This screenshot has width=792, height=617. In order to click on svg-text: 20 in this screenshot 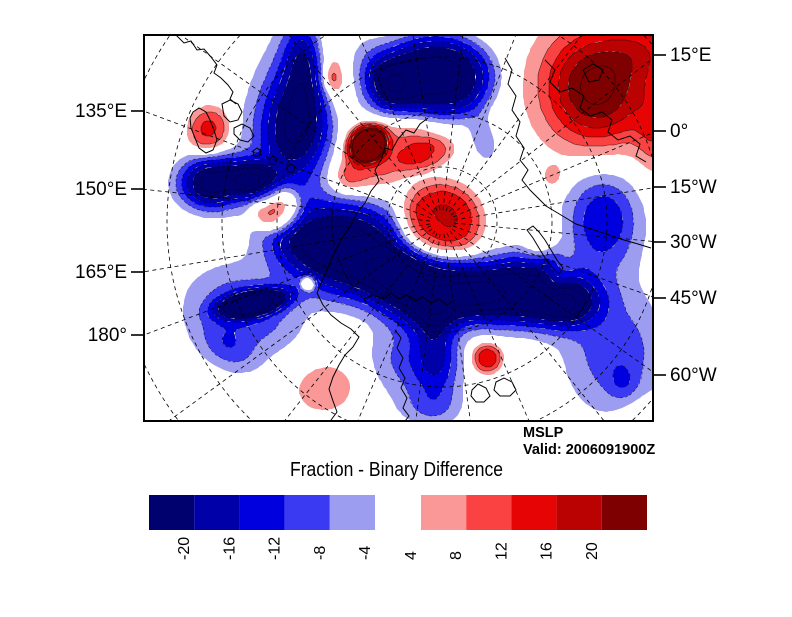, I will do `click(592, 551)`.